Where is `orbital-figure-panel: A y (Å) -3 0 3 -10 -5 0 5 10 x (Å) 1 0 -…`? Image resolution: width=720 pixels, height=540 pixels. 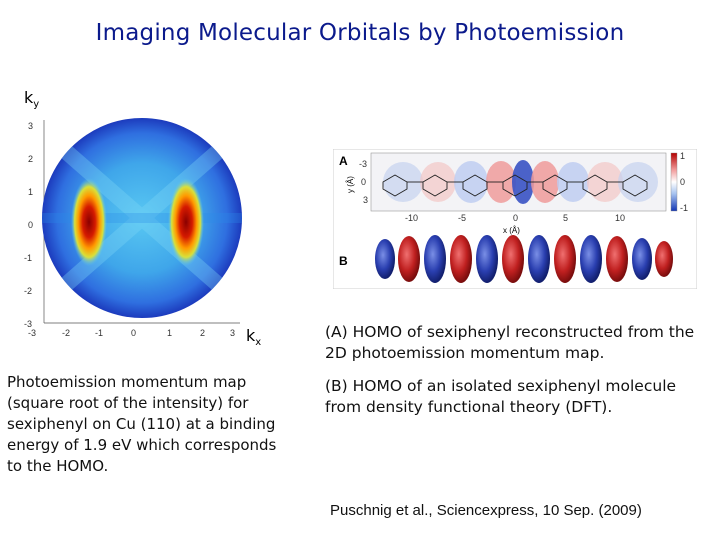
orbital-figure-panel: A y (Å) -3 0 3 -10 -5 0 5 10 x (Å) 1 0 -… is located at coordinates (515, 219).